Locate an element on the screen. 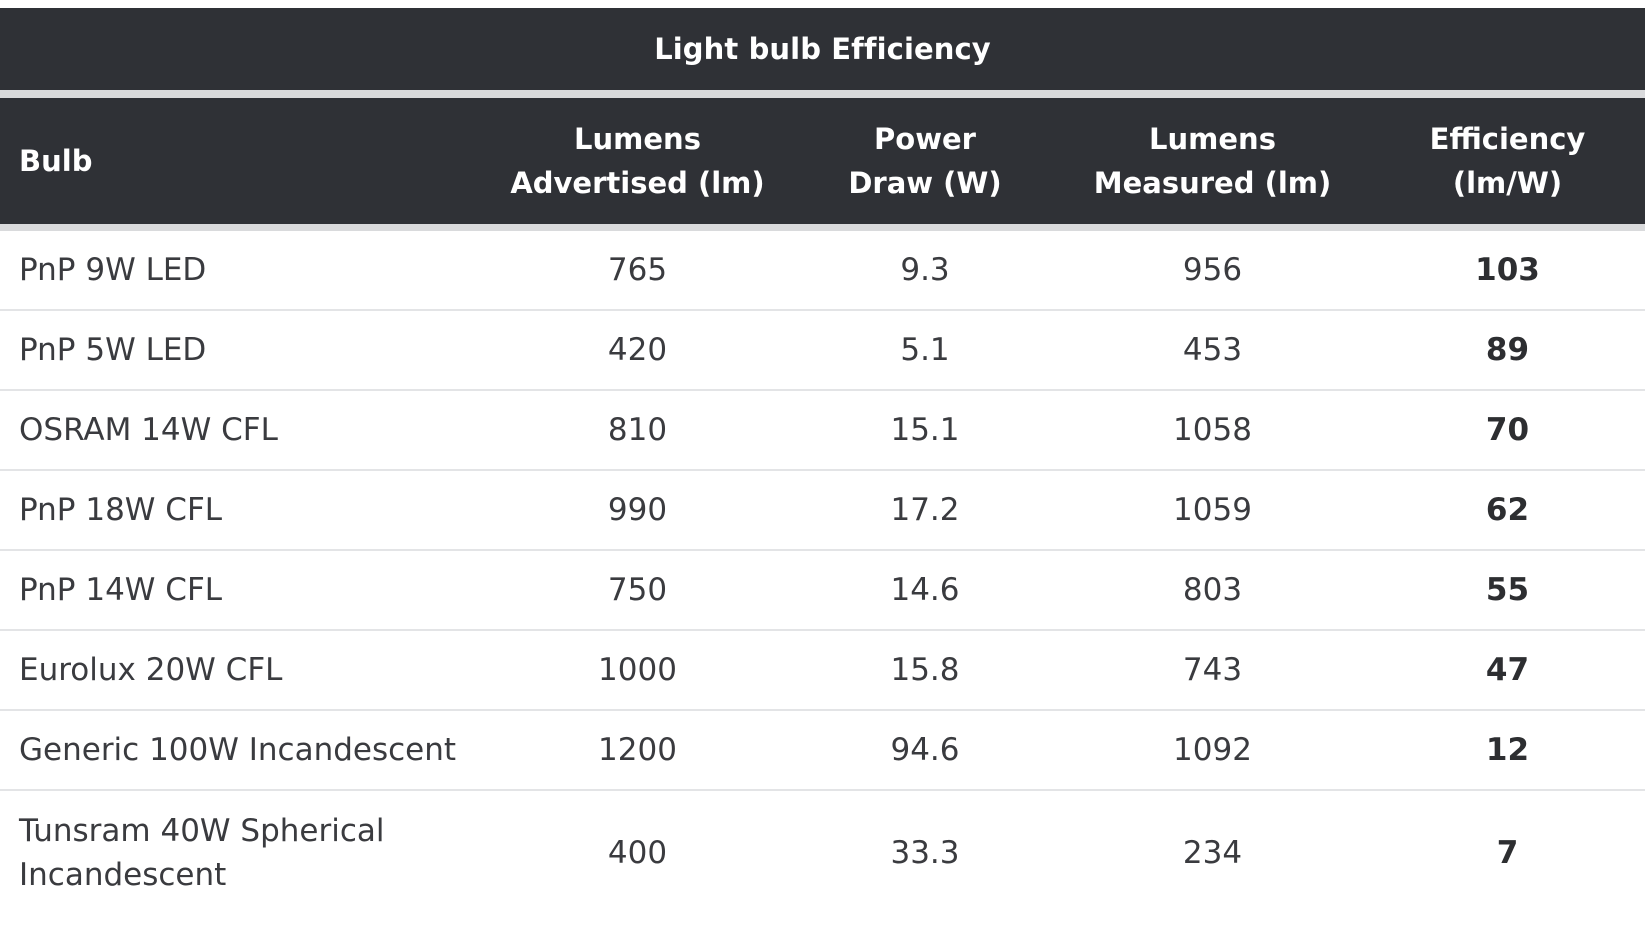 This screenshot has width=1650, height=945. power-draw-cell: 33.3 is located at coordinates (925, 853).